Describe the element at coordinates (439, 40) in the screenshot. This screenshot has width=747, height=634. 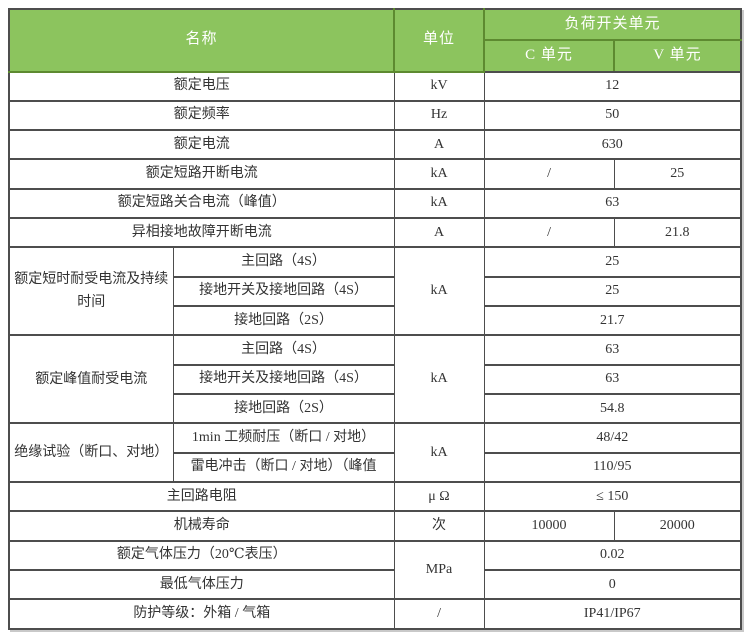
I see `header-unit: 单位` at that location.